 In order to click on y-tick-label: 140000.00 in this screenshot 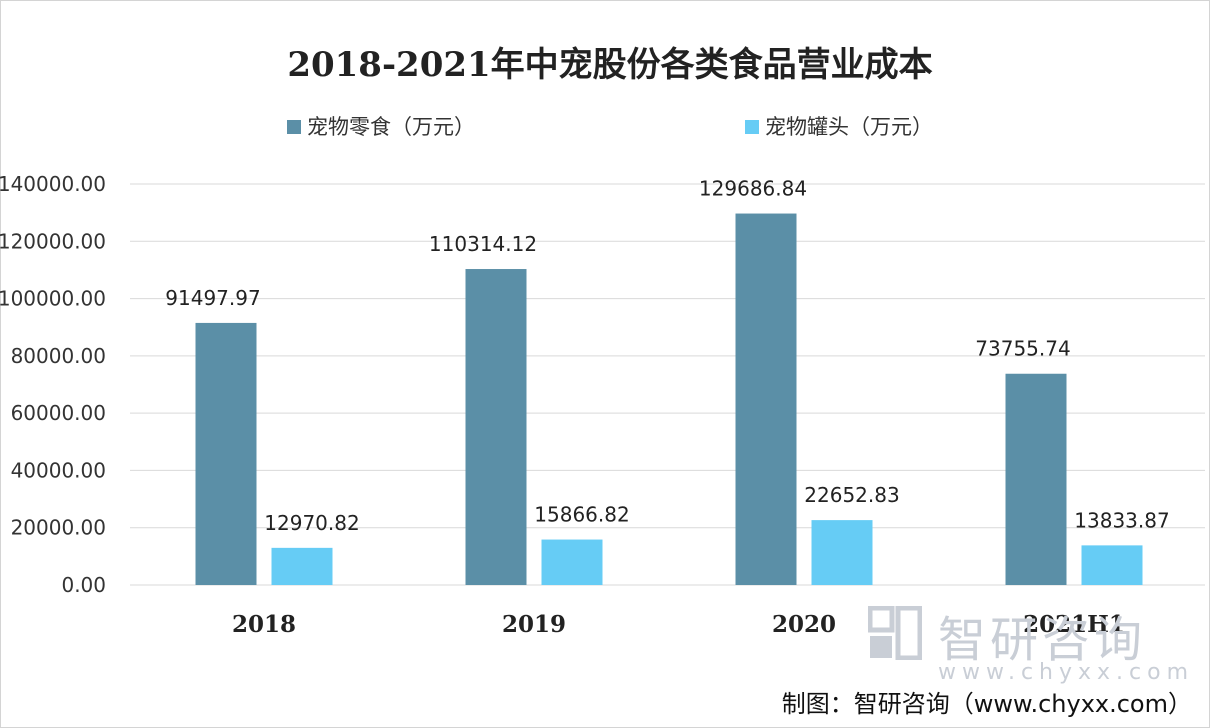, I will do `click(53, 184)`.